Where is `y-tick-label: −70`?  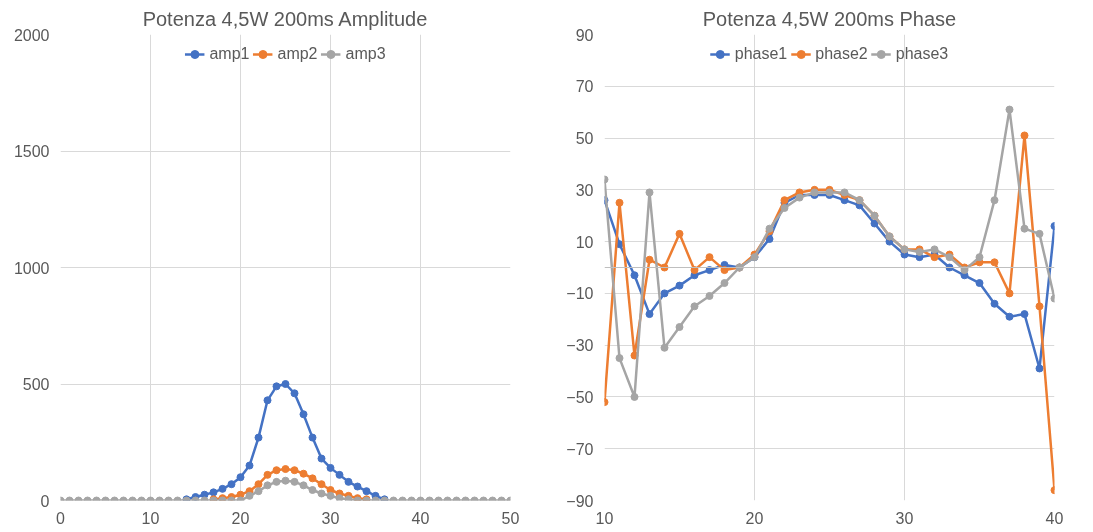 y-tick-label: −70 is located at coordinates (580, 449).